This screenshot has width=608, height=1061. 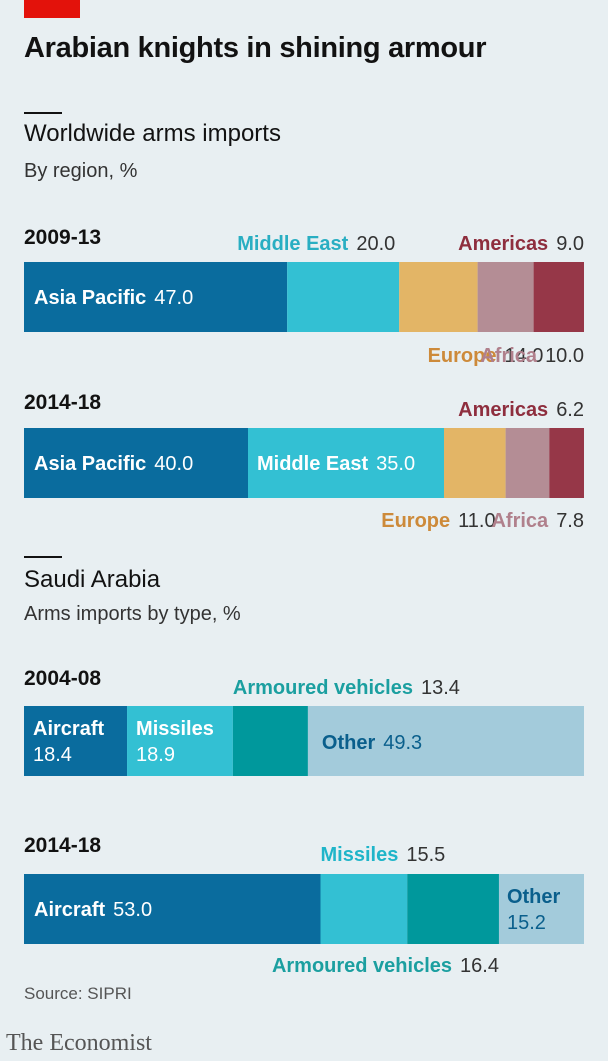 I want to click on chart-title-saudi: Saudi Arabia, so click(x=92, y=579).